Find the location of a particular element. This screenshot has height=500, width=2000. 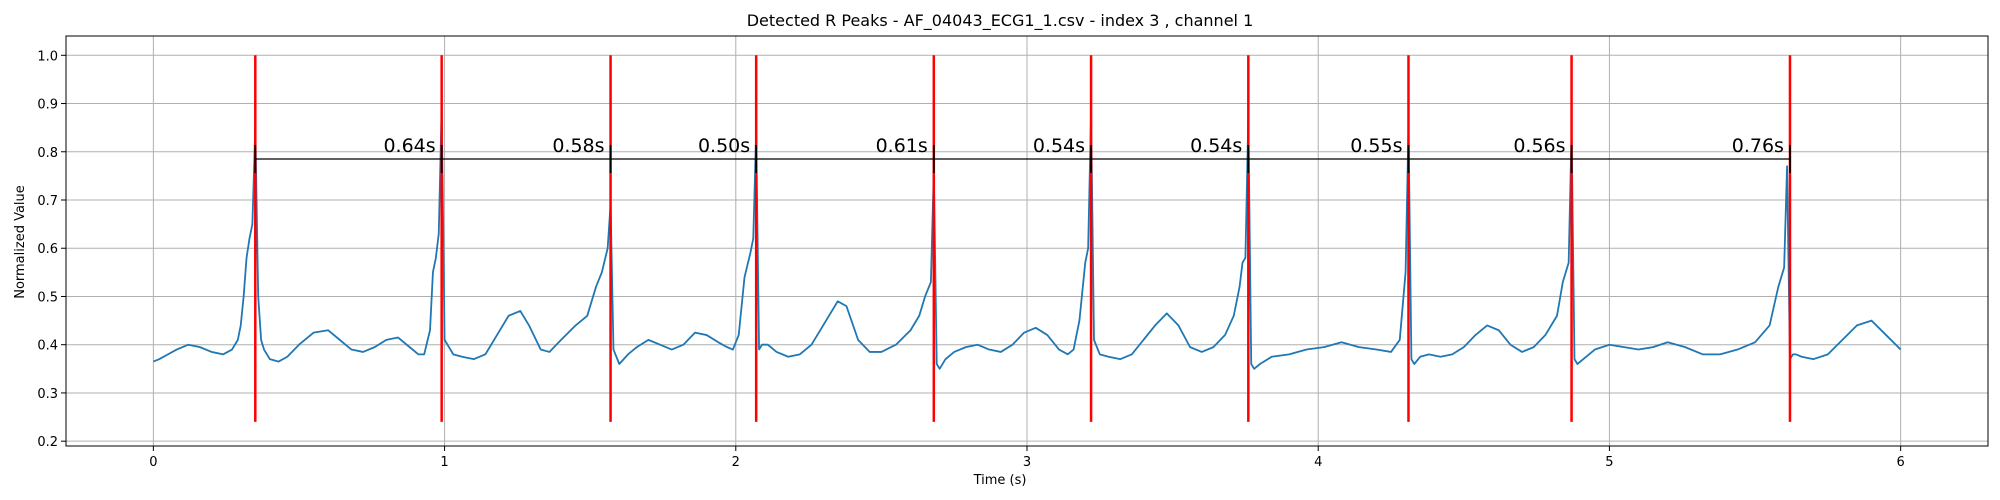

x-tick-label: 2 is located at coordinates (736, 462).